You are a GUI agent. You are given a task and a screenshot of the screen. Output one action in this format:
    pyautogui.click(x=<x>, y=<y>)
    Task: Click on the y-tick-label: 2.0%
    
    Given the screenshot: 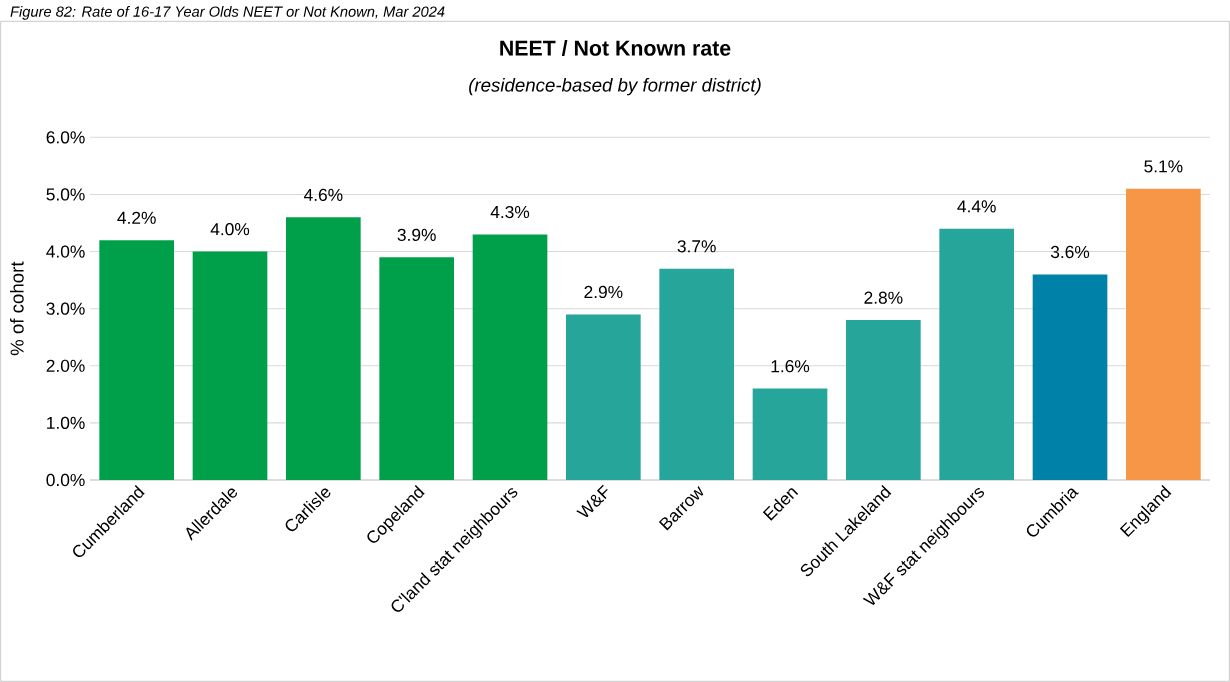 What is the action you would take?
    pyautogui.click(x=65, y=365)
    